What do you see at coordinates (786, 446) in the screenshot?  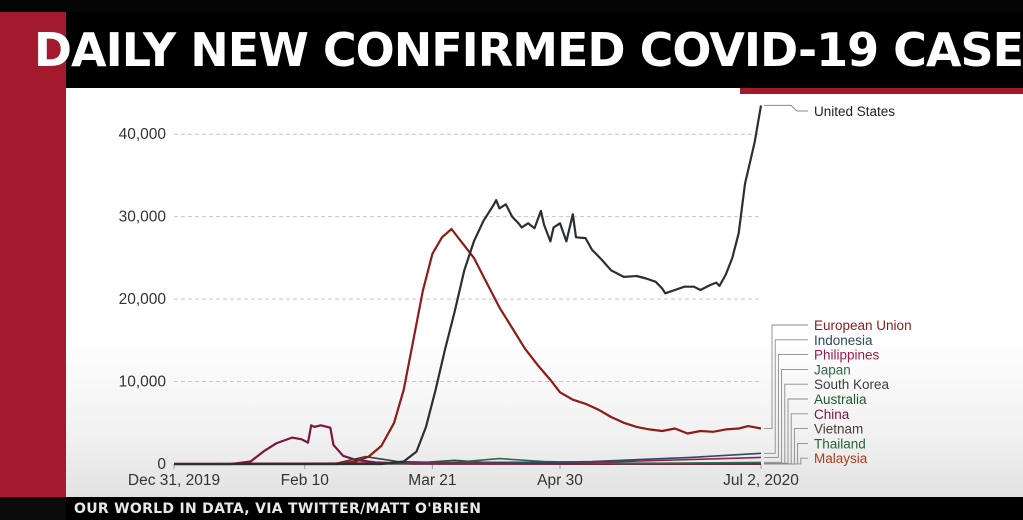 I see `legend-leader-vietnam` at bounding box center [786, 446].